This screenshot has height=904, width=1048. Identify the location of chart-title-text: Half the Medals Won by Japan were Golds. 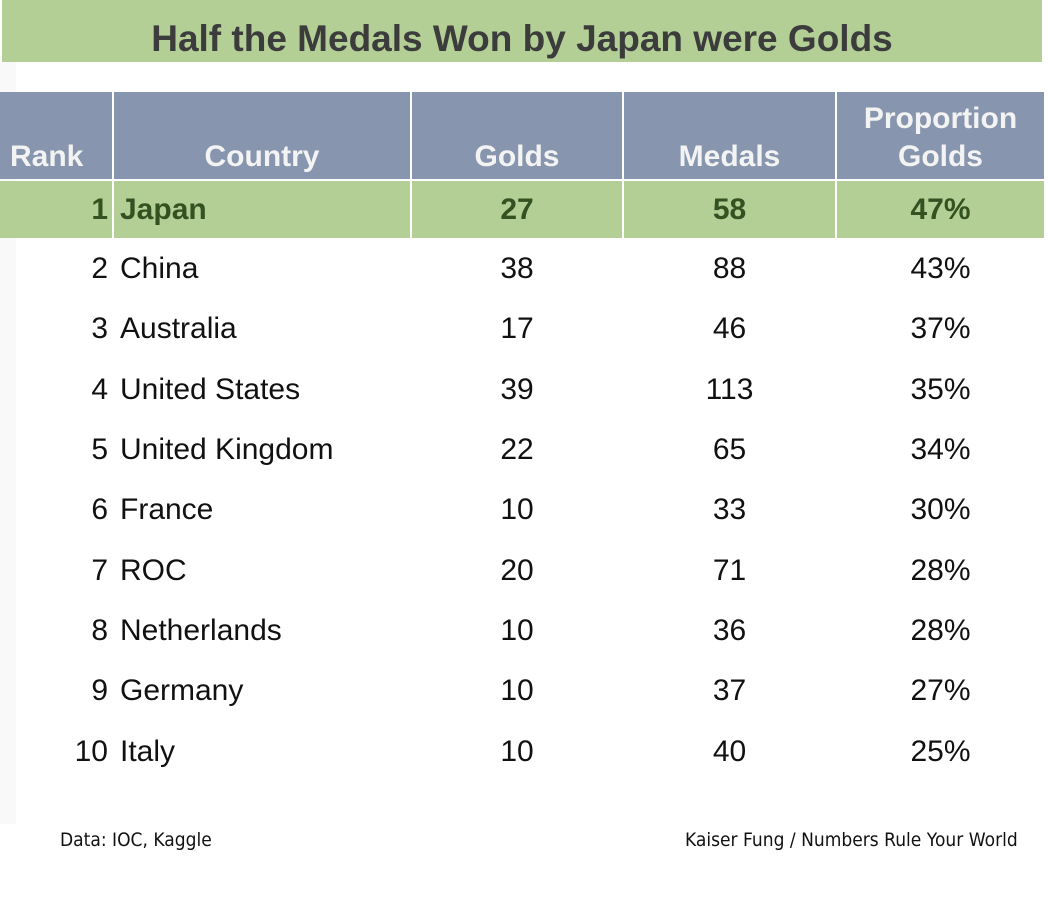
(522, 38).